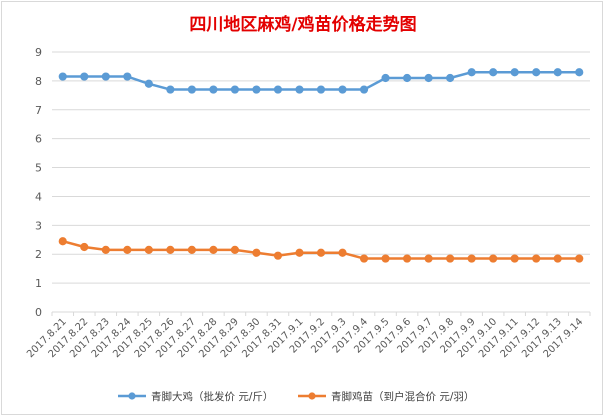  Describe the element at coordinates (38, 81) in the screenshot. I see `y-tick-label: 8` at that location.